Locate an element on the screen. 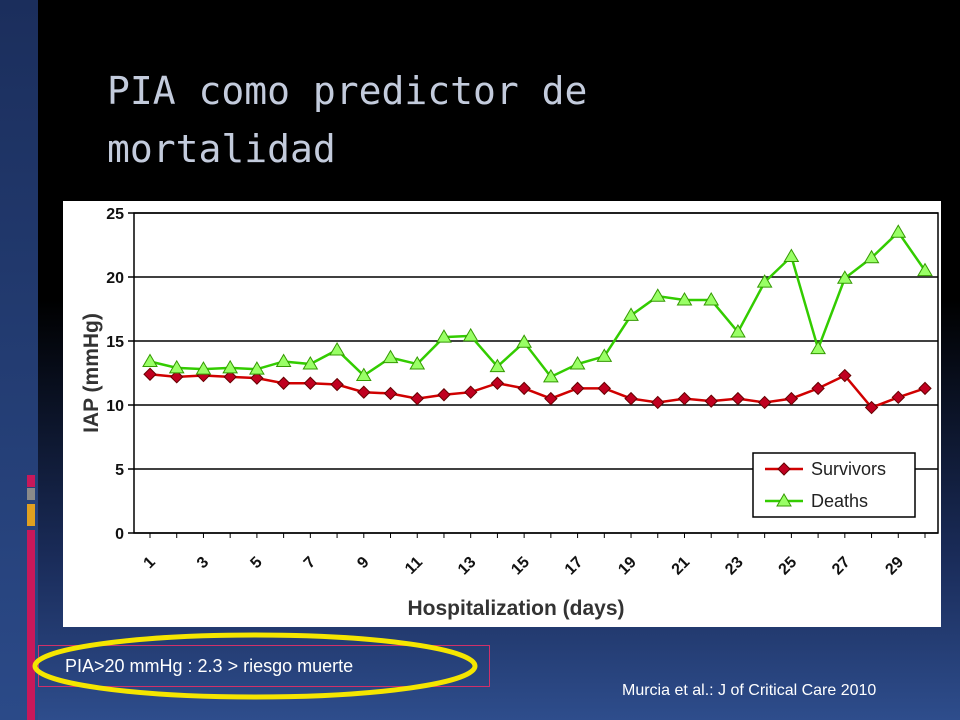 This screenshot has width=960, height=720. x-tick-label: 23 is located at coordinates (734, 566).